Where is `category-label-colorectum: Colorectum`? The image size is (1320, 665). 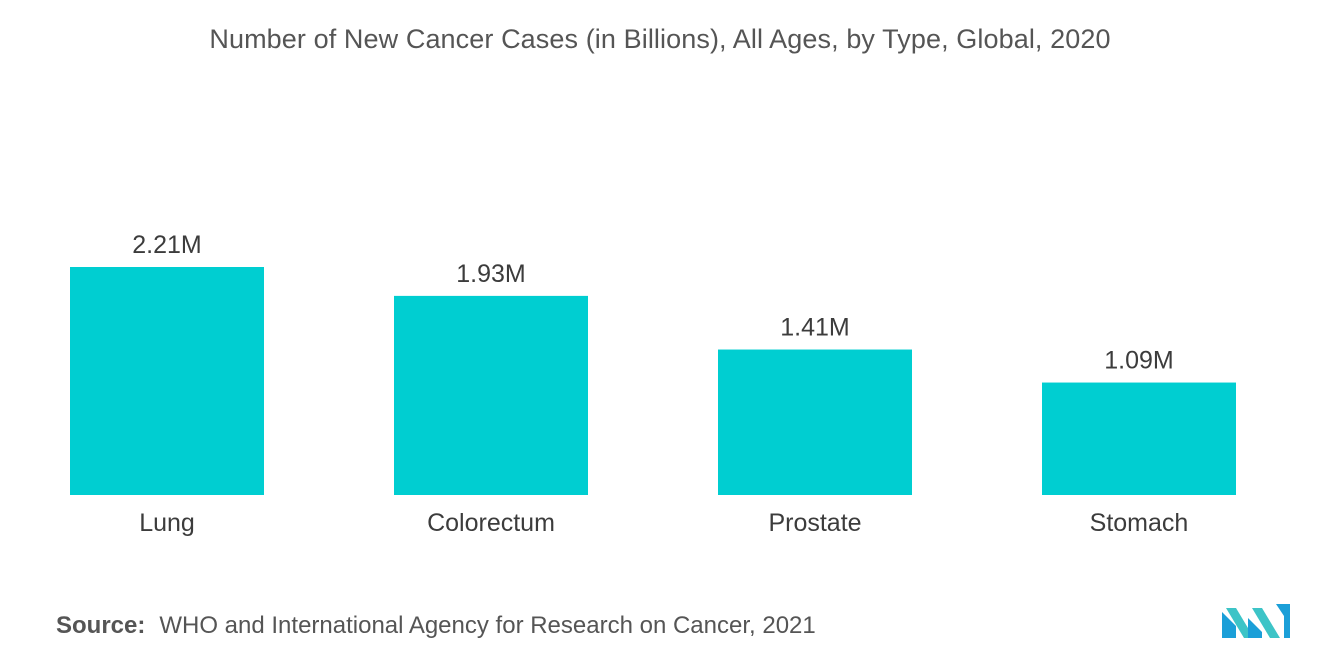
category-label-colorectum: Colorectum is located at coordinates (491, 523).